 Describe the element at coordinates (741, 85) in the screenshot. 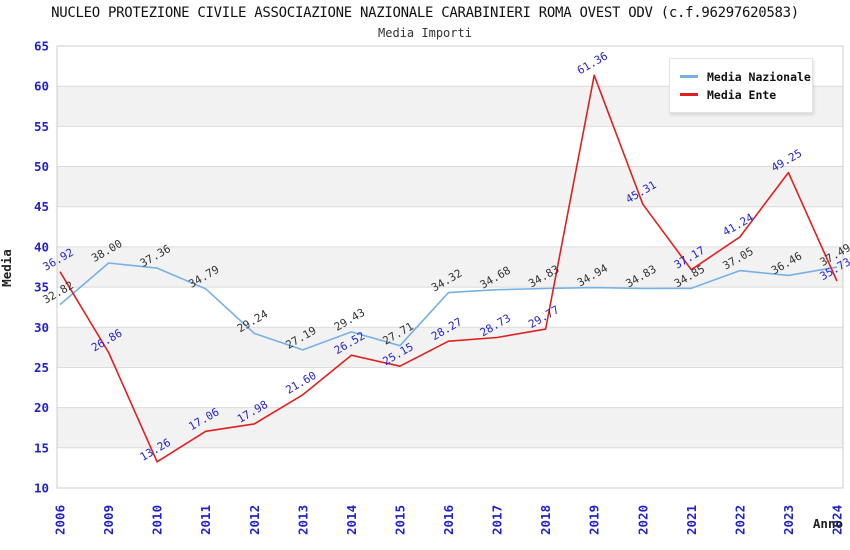

I see `legend: Media Nazionale Media Ente` at that location.